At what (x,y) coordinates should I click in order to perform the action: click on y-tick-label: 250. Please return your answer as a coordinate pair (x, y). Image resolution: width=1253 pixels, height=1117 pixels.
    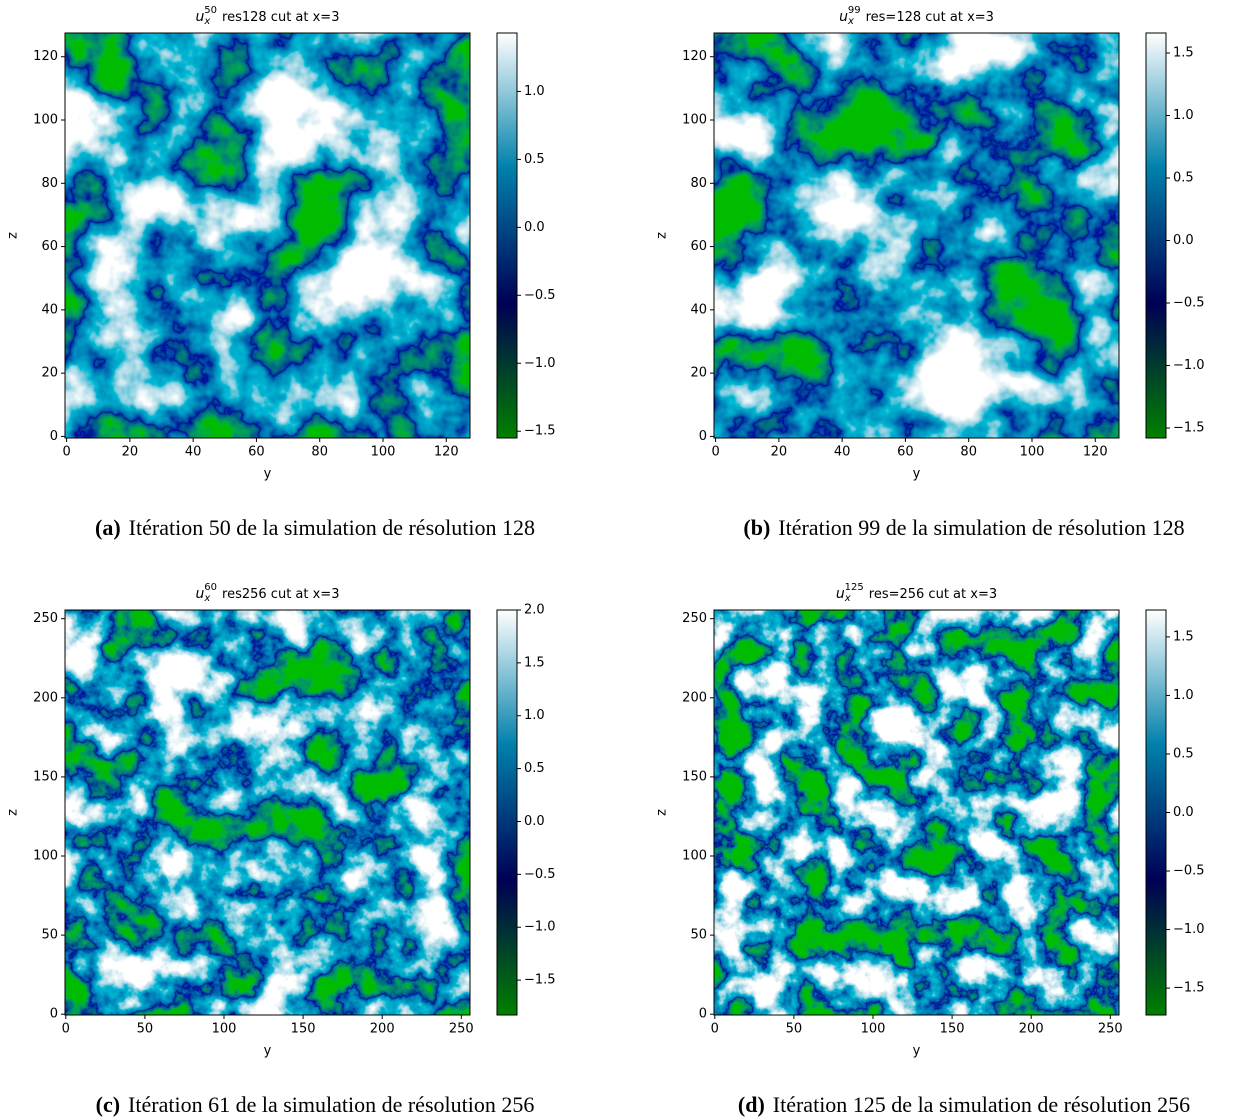
    Looking at the image, I should click on (694, 618).